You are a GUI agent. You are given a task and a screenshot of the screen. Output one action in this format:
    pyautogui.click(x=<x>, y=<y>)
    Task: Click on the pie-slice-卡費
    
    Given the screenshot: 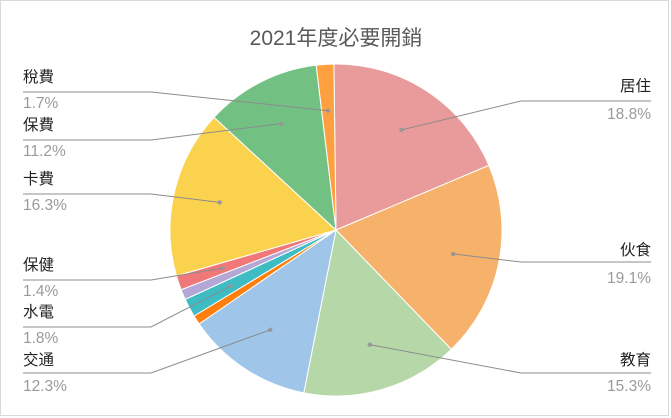 What is the action you would take?
    pyautogui.click(x=253, y=196)
    